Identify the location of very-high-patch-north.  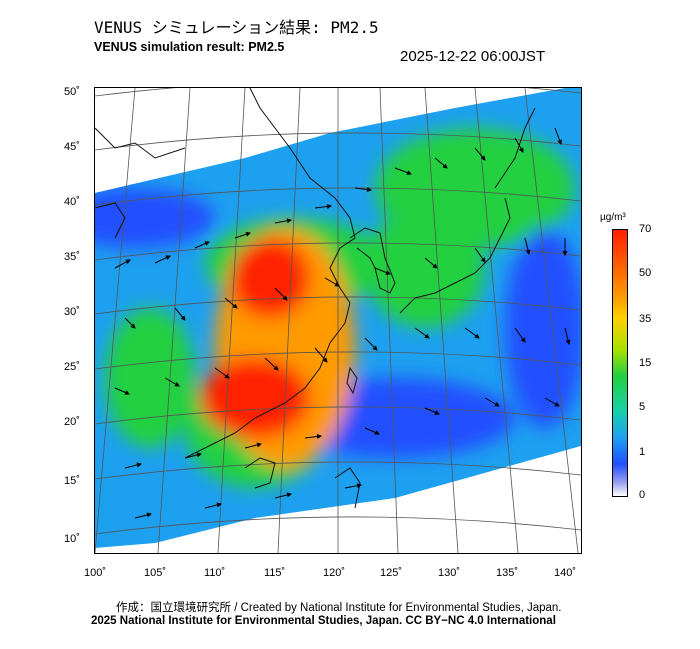
(270, 278).